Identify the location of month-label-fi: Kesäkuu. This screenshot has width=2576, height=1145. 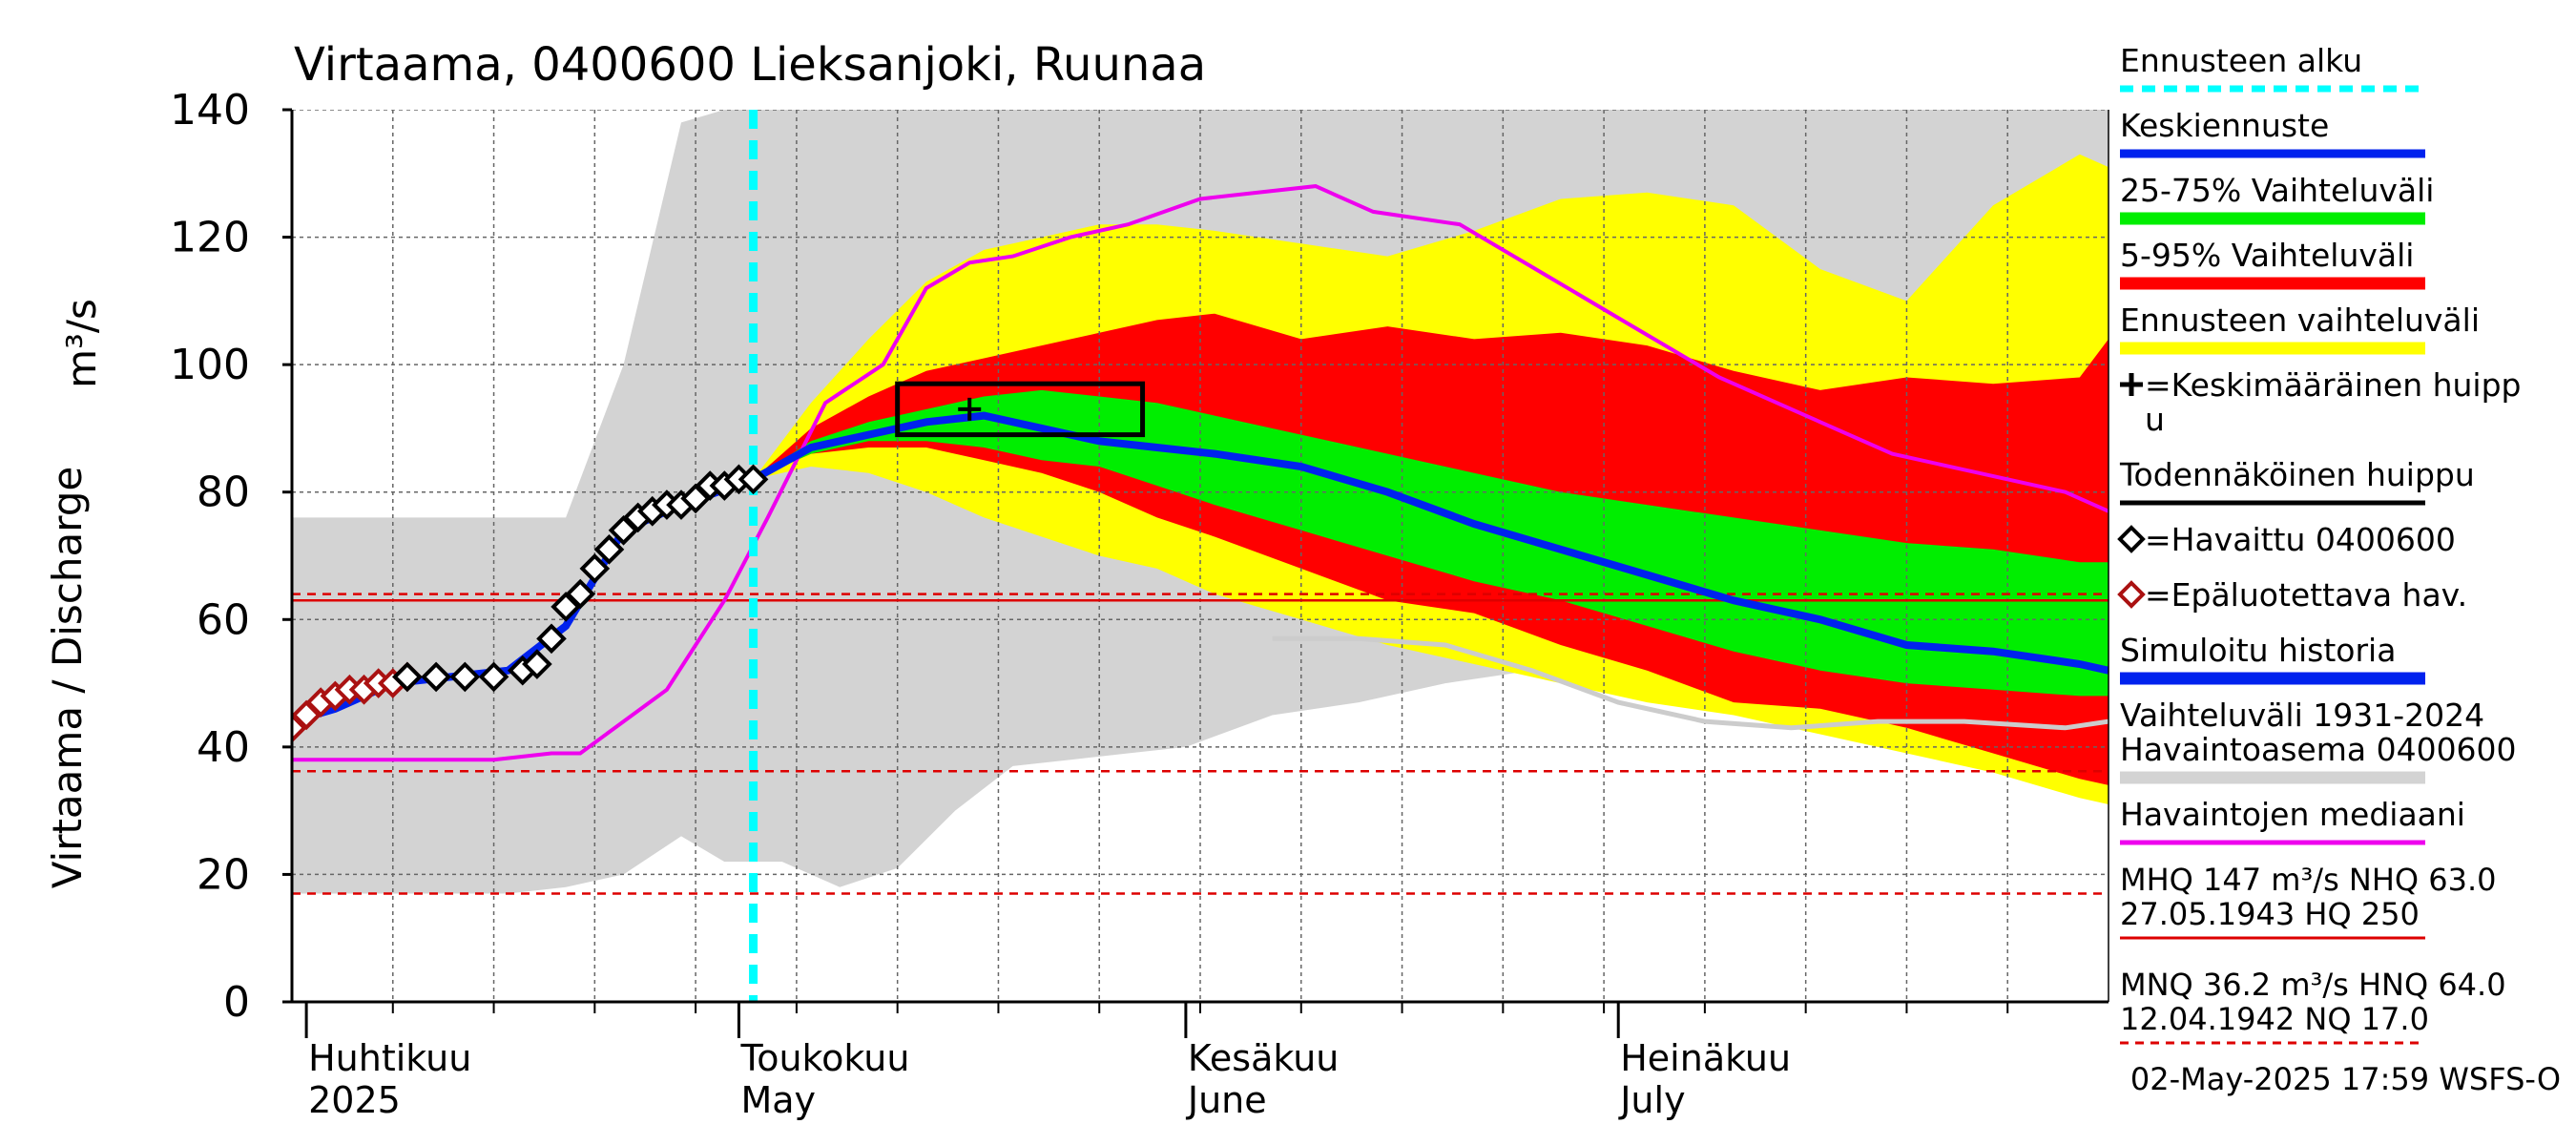
(1264, 1058).